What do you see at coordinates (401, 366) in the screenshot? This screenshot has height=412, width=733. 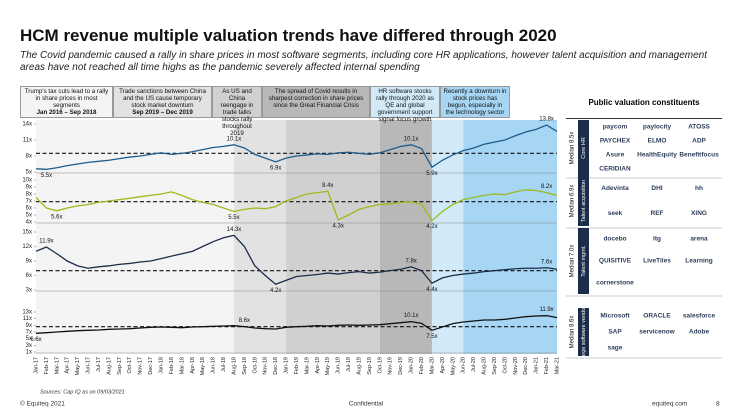 I see `x-tick-label: Dec-19` at bounding box center [401, 366].